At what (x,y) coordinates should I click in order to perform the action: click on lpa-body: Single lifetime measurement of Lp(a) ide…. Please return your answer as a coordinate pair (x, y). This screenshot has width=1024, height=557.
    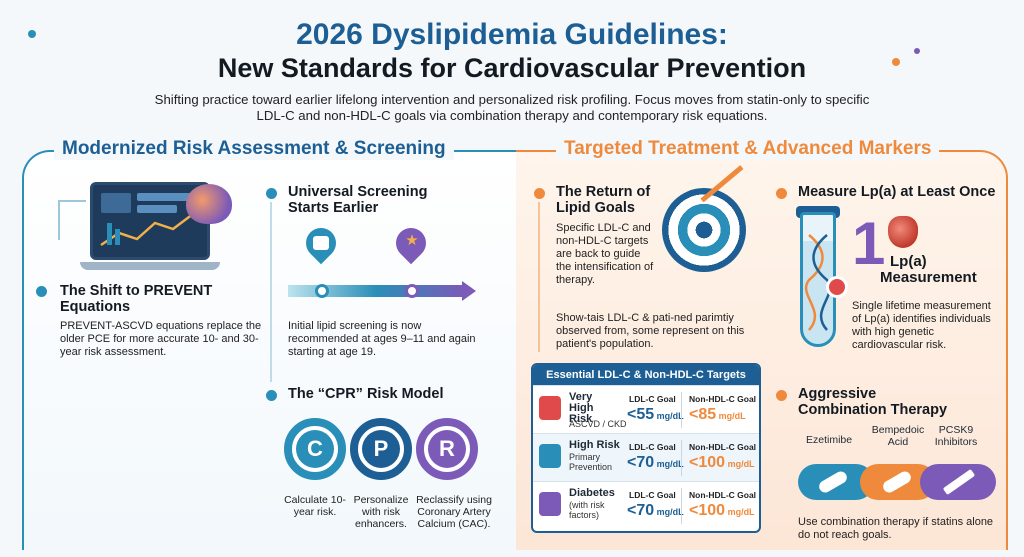
    Looking at the image, I should click on (921, 325).